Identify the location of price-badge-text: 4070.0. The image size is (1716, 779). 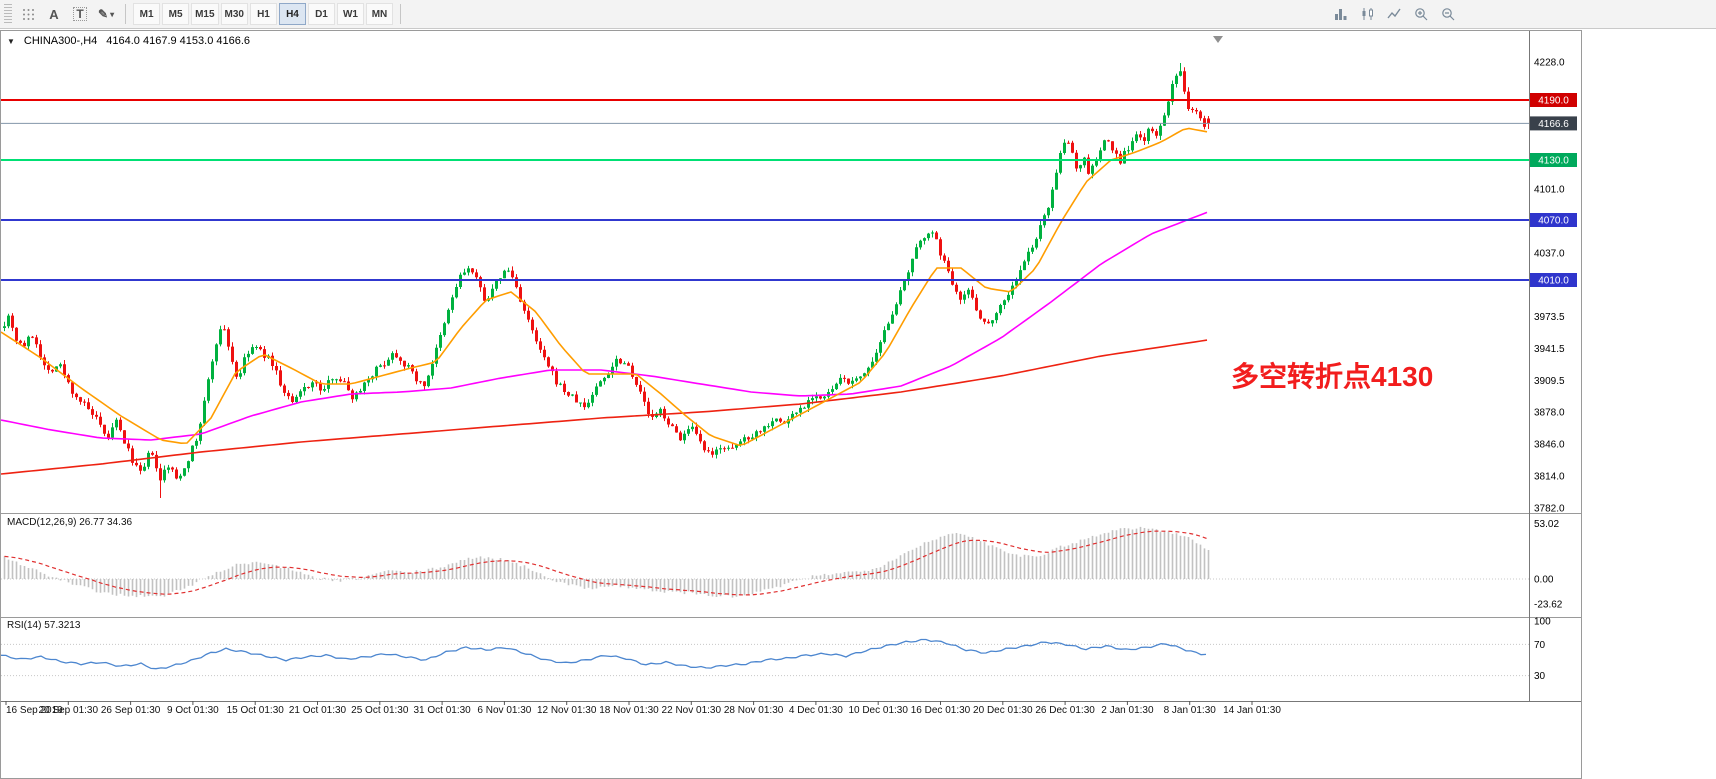
(1553, 221).